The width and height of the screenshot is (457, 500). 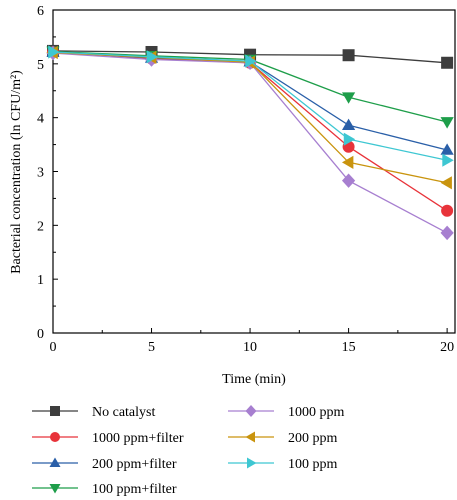 What do you see at coordinates (313, 438) in the screenshot?
I see `legend-label: 200 ppm` at bounding box center [313, 438].